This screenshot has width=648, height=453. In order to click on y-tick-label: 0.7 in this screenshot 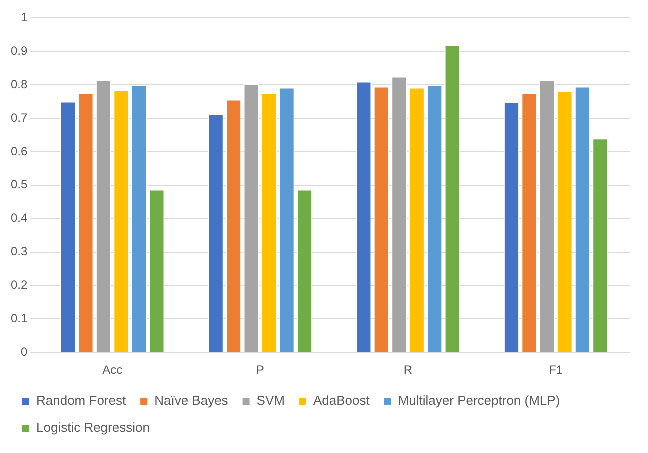, I will do `click(19, 117)`.